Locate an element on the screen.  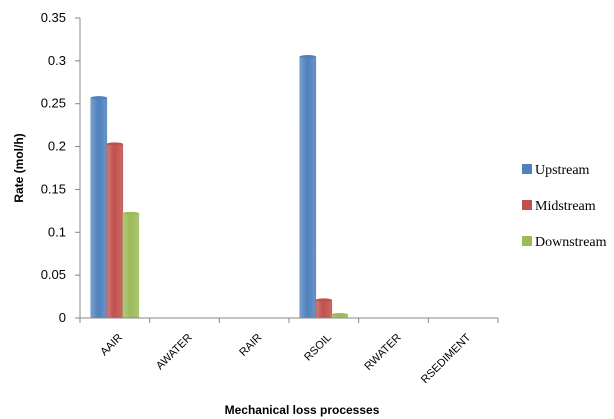
legend-swatch-downstream is located at coordinates (527, 241).